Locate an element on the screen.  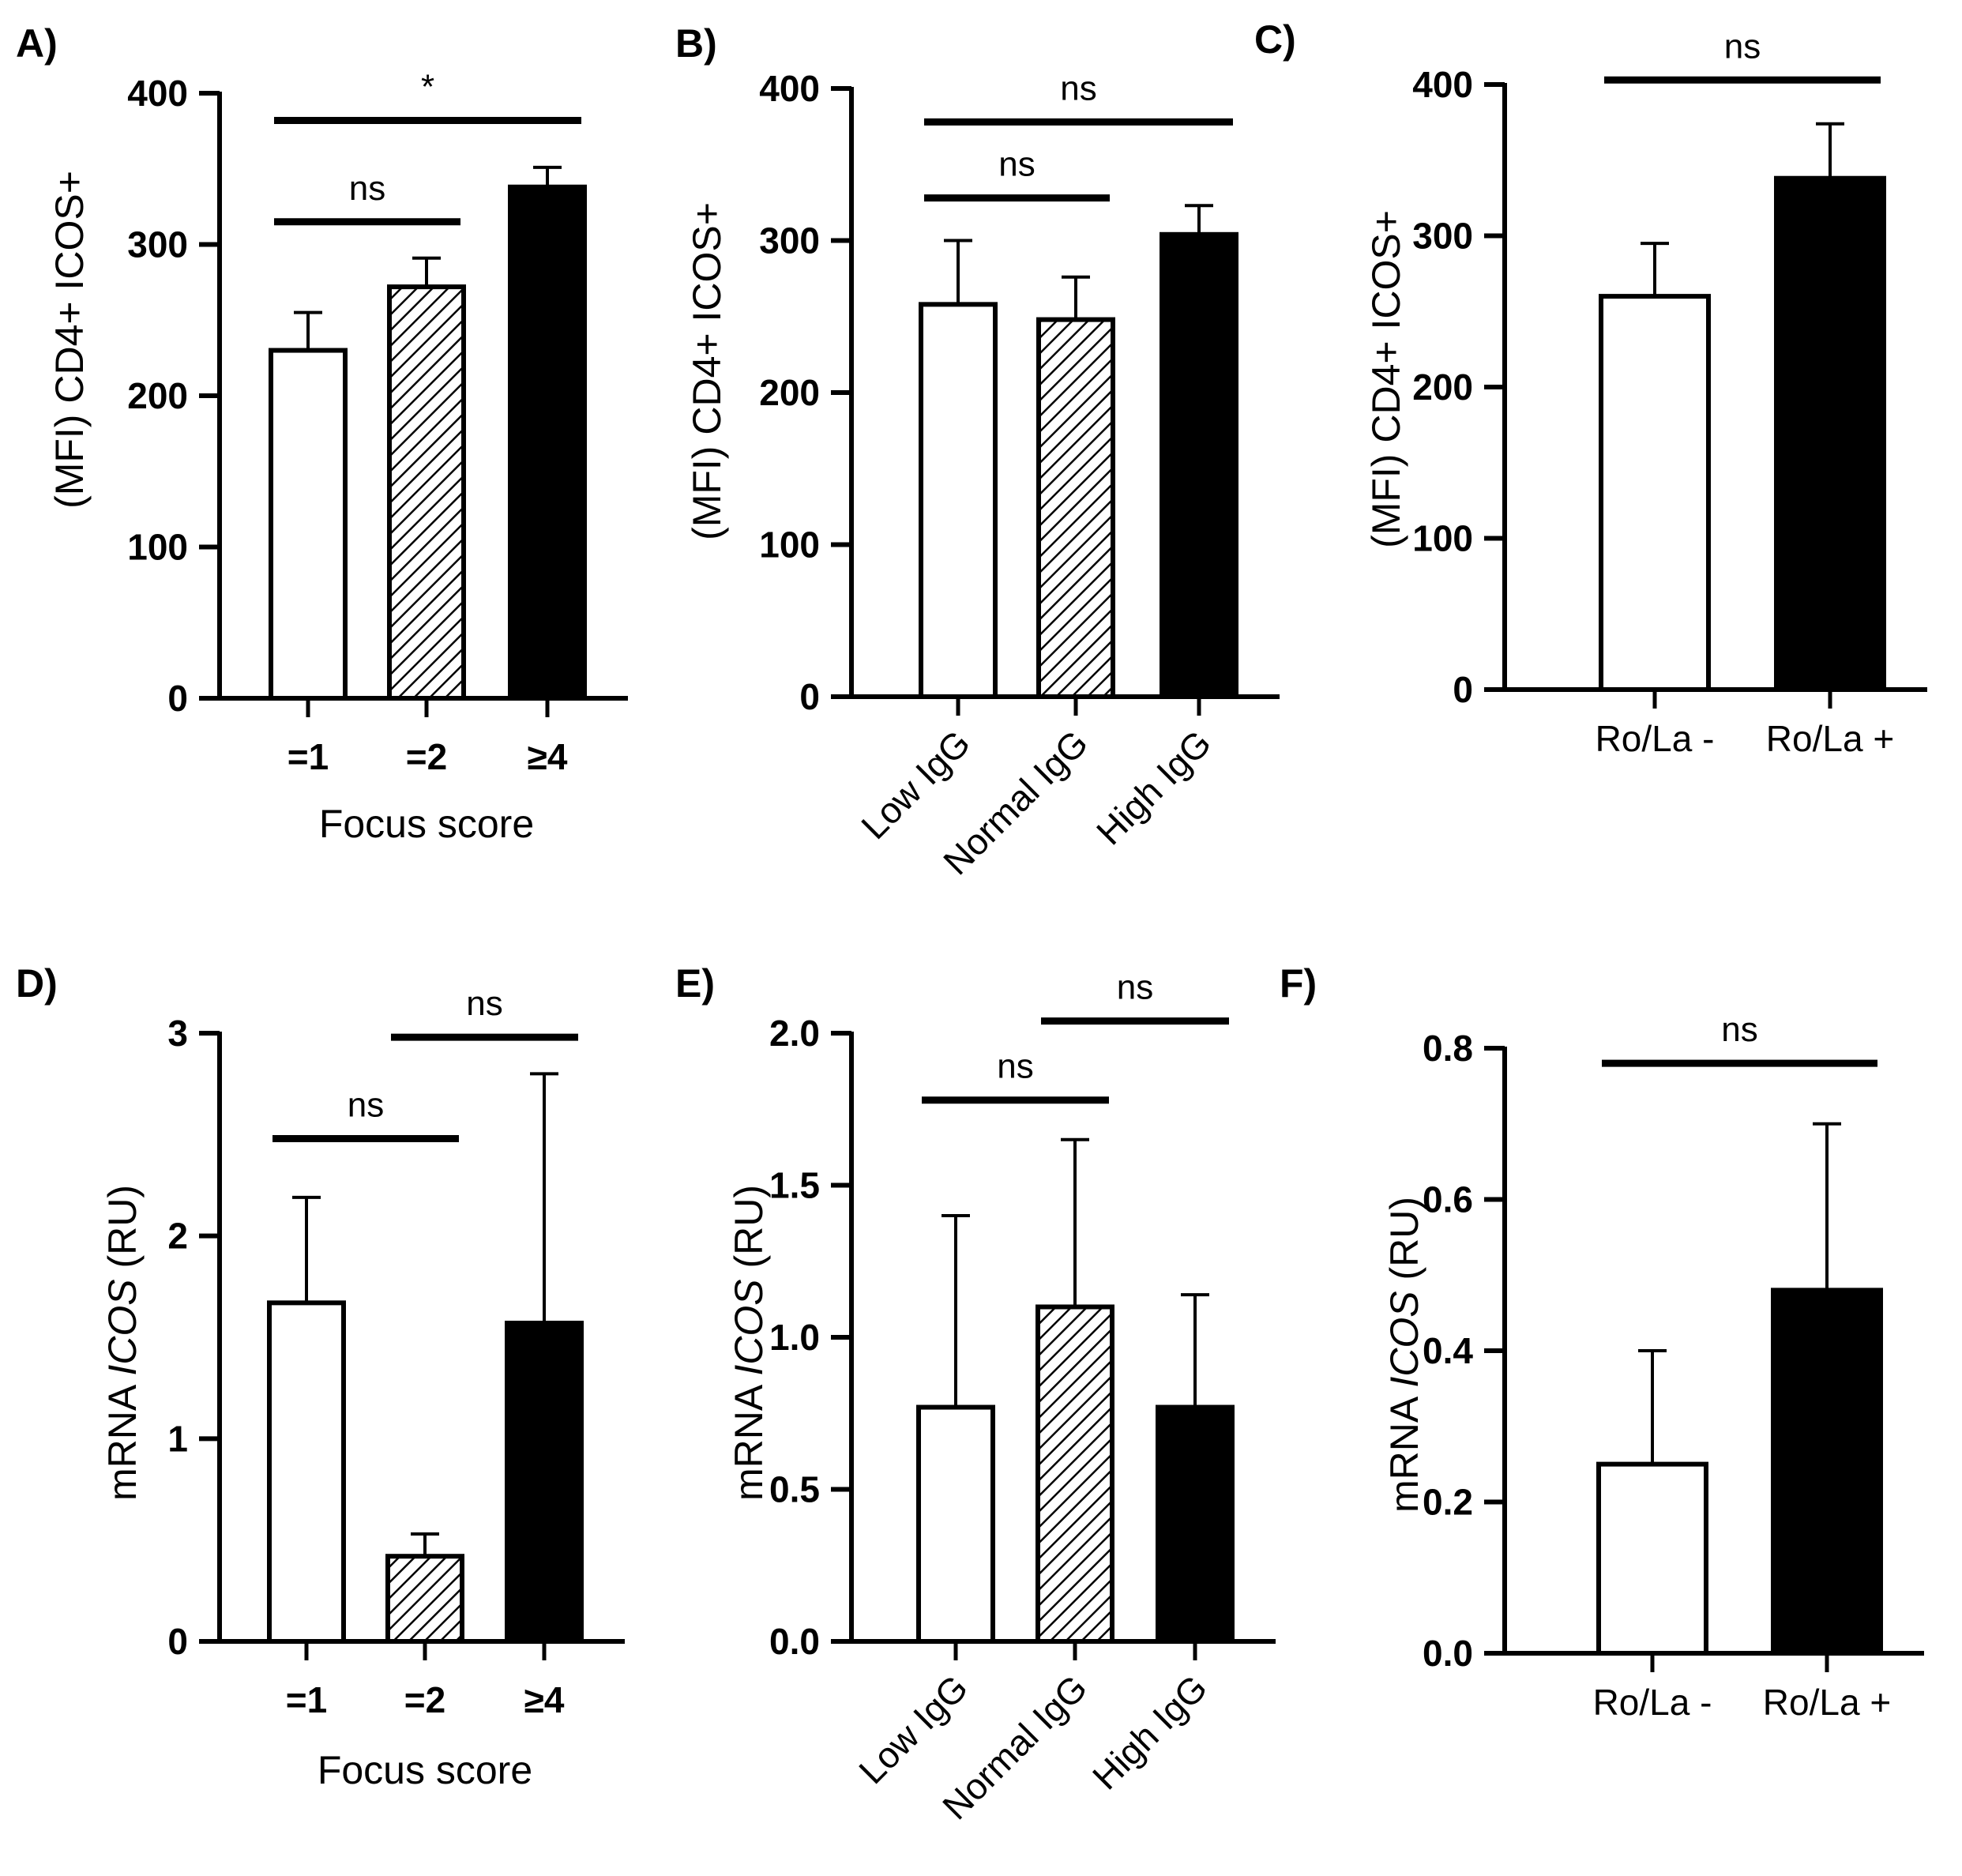
y-tick-label: 0.6 is located at coordinates (1448, 1199).